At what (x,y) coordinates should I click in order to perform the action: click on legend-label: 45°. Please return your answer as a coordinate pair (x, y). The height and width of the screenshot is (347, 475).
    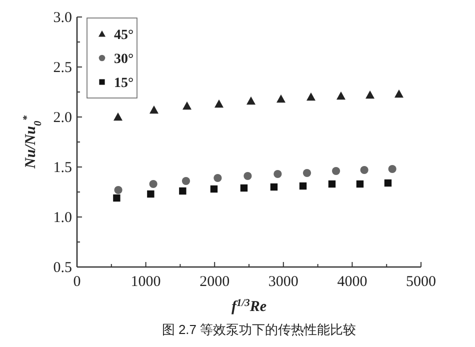
    Looking at the image, I should click on (124, 35).